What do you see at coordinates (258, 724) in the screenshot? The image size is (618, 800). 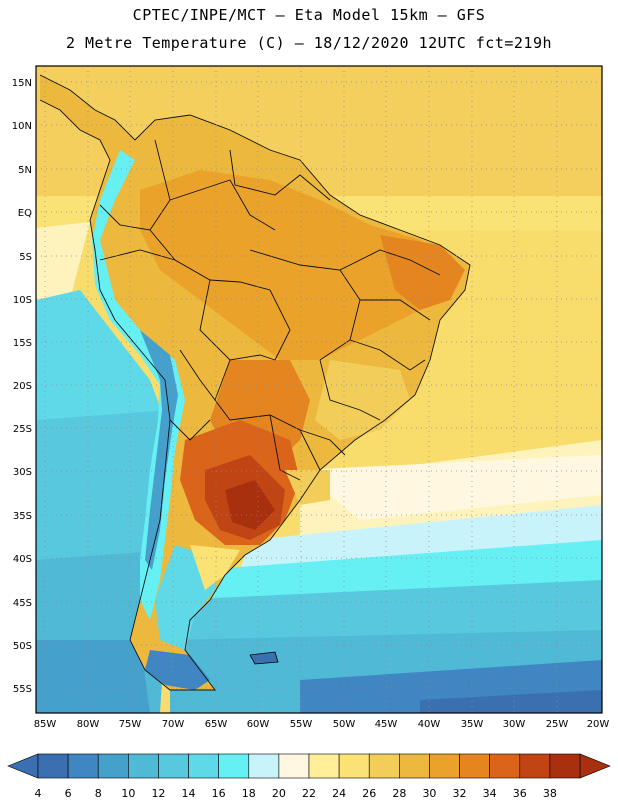 I see `lon-label: 60W` at bounding box center [258, 724].